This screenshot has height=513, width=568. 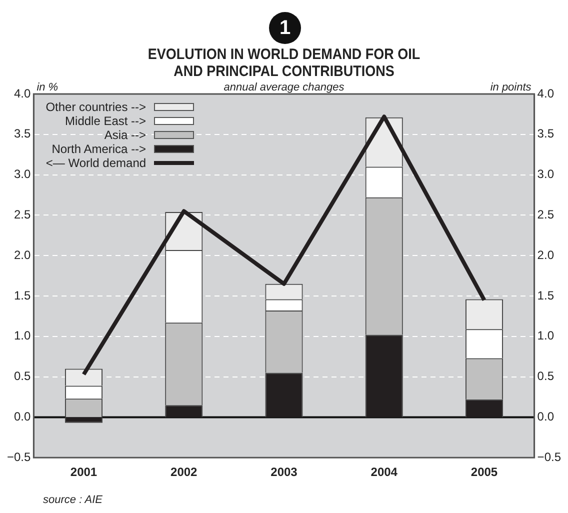 What do you see at coordinates (23, 133) in the screenshot?
I see `y-tick-label: 3.5` at bounding box center [23, 133].